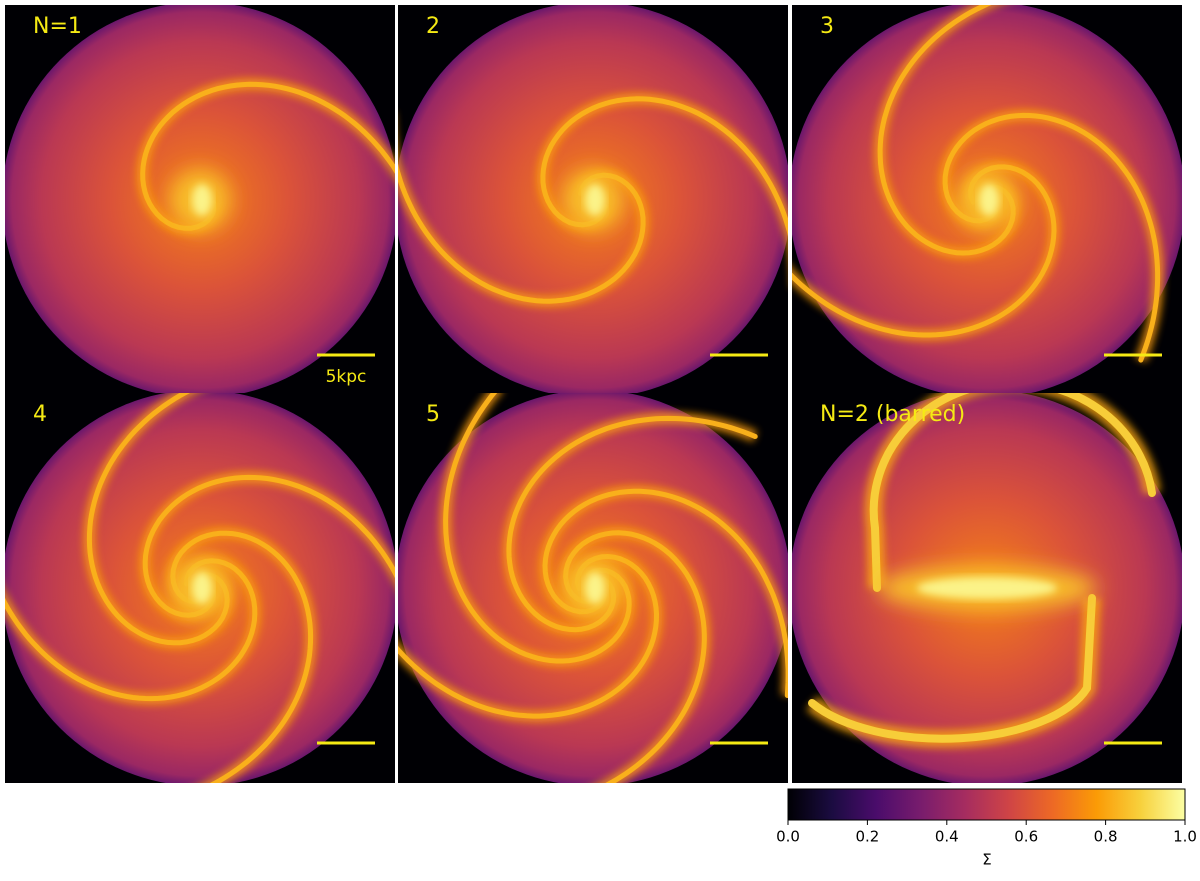 Image resolution: width=1200 pixels, height=881 pixels. Describe the element at coordinates (986, 804) in the screenshot. I see `colorbar` at that location.